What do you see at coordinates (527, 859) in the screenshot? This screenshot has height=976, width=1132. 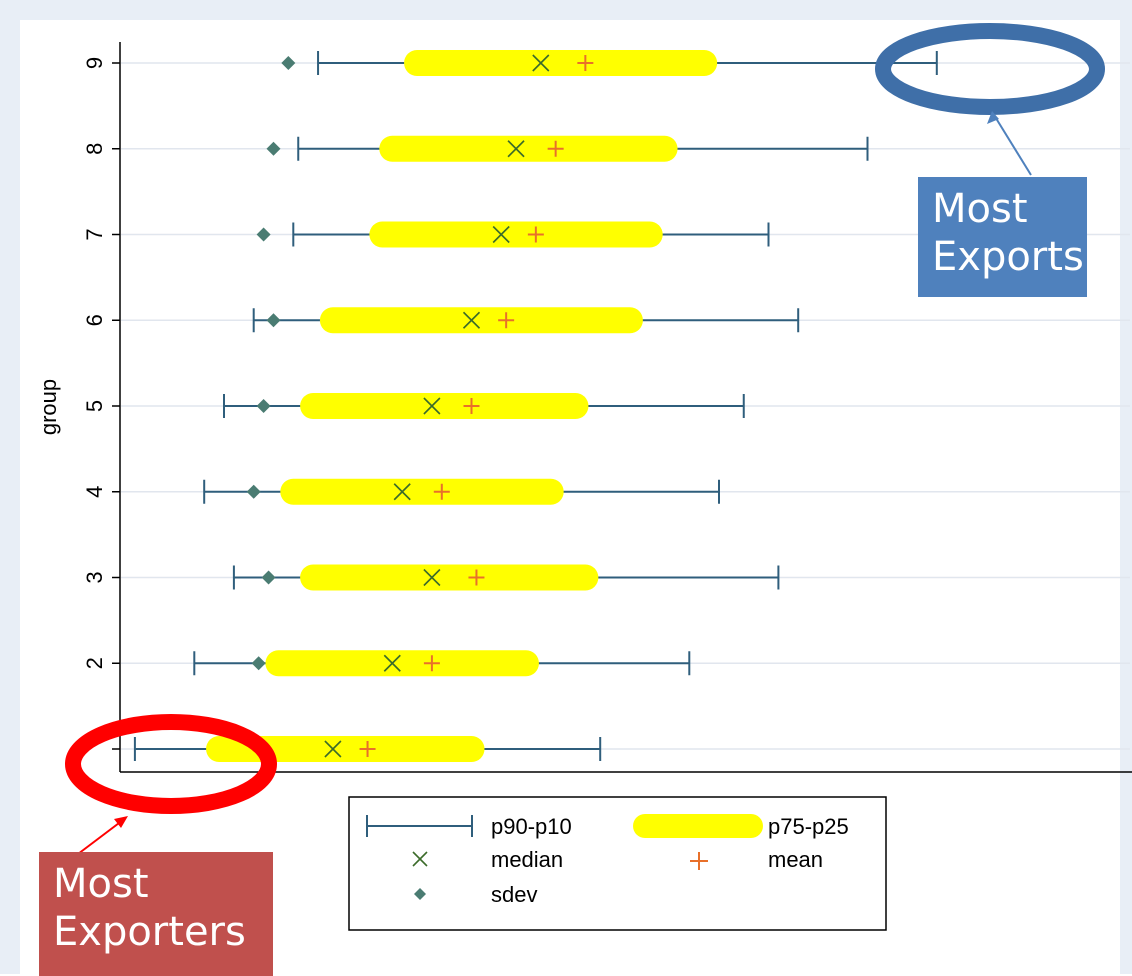 I see `legend-label-median: median` at bounding box center [527, 859].